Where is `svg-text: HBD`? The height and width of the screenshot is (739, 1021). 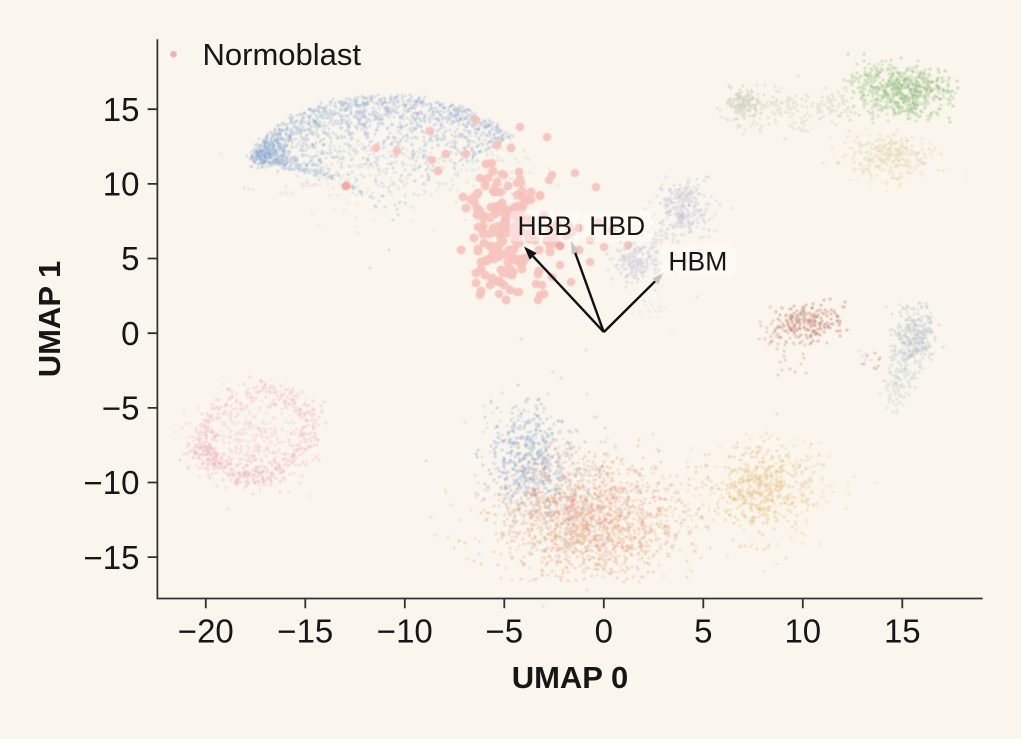
svg-text: HBD is located at coordinates (617, 226).